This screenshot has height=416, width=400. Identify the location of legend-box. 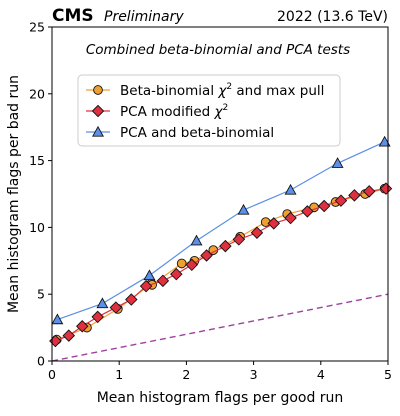
(209, 110).